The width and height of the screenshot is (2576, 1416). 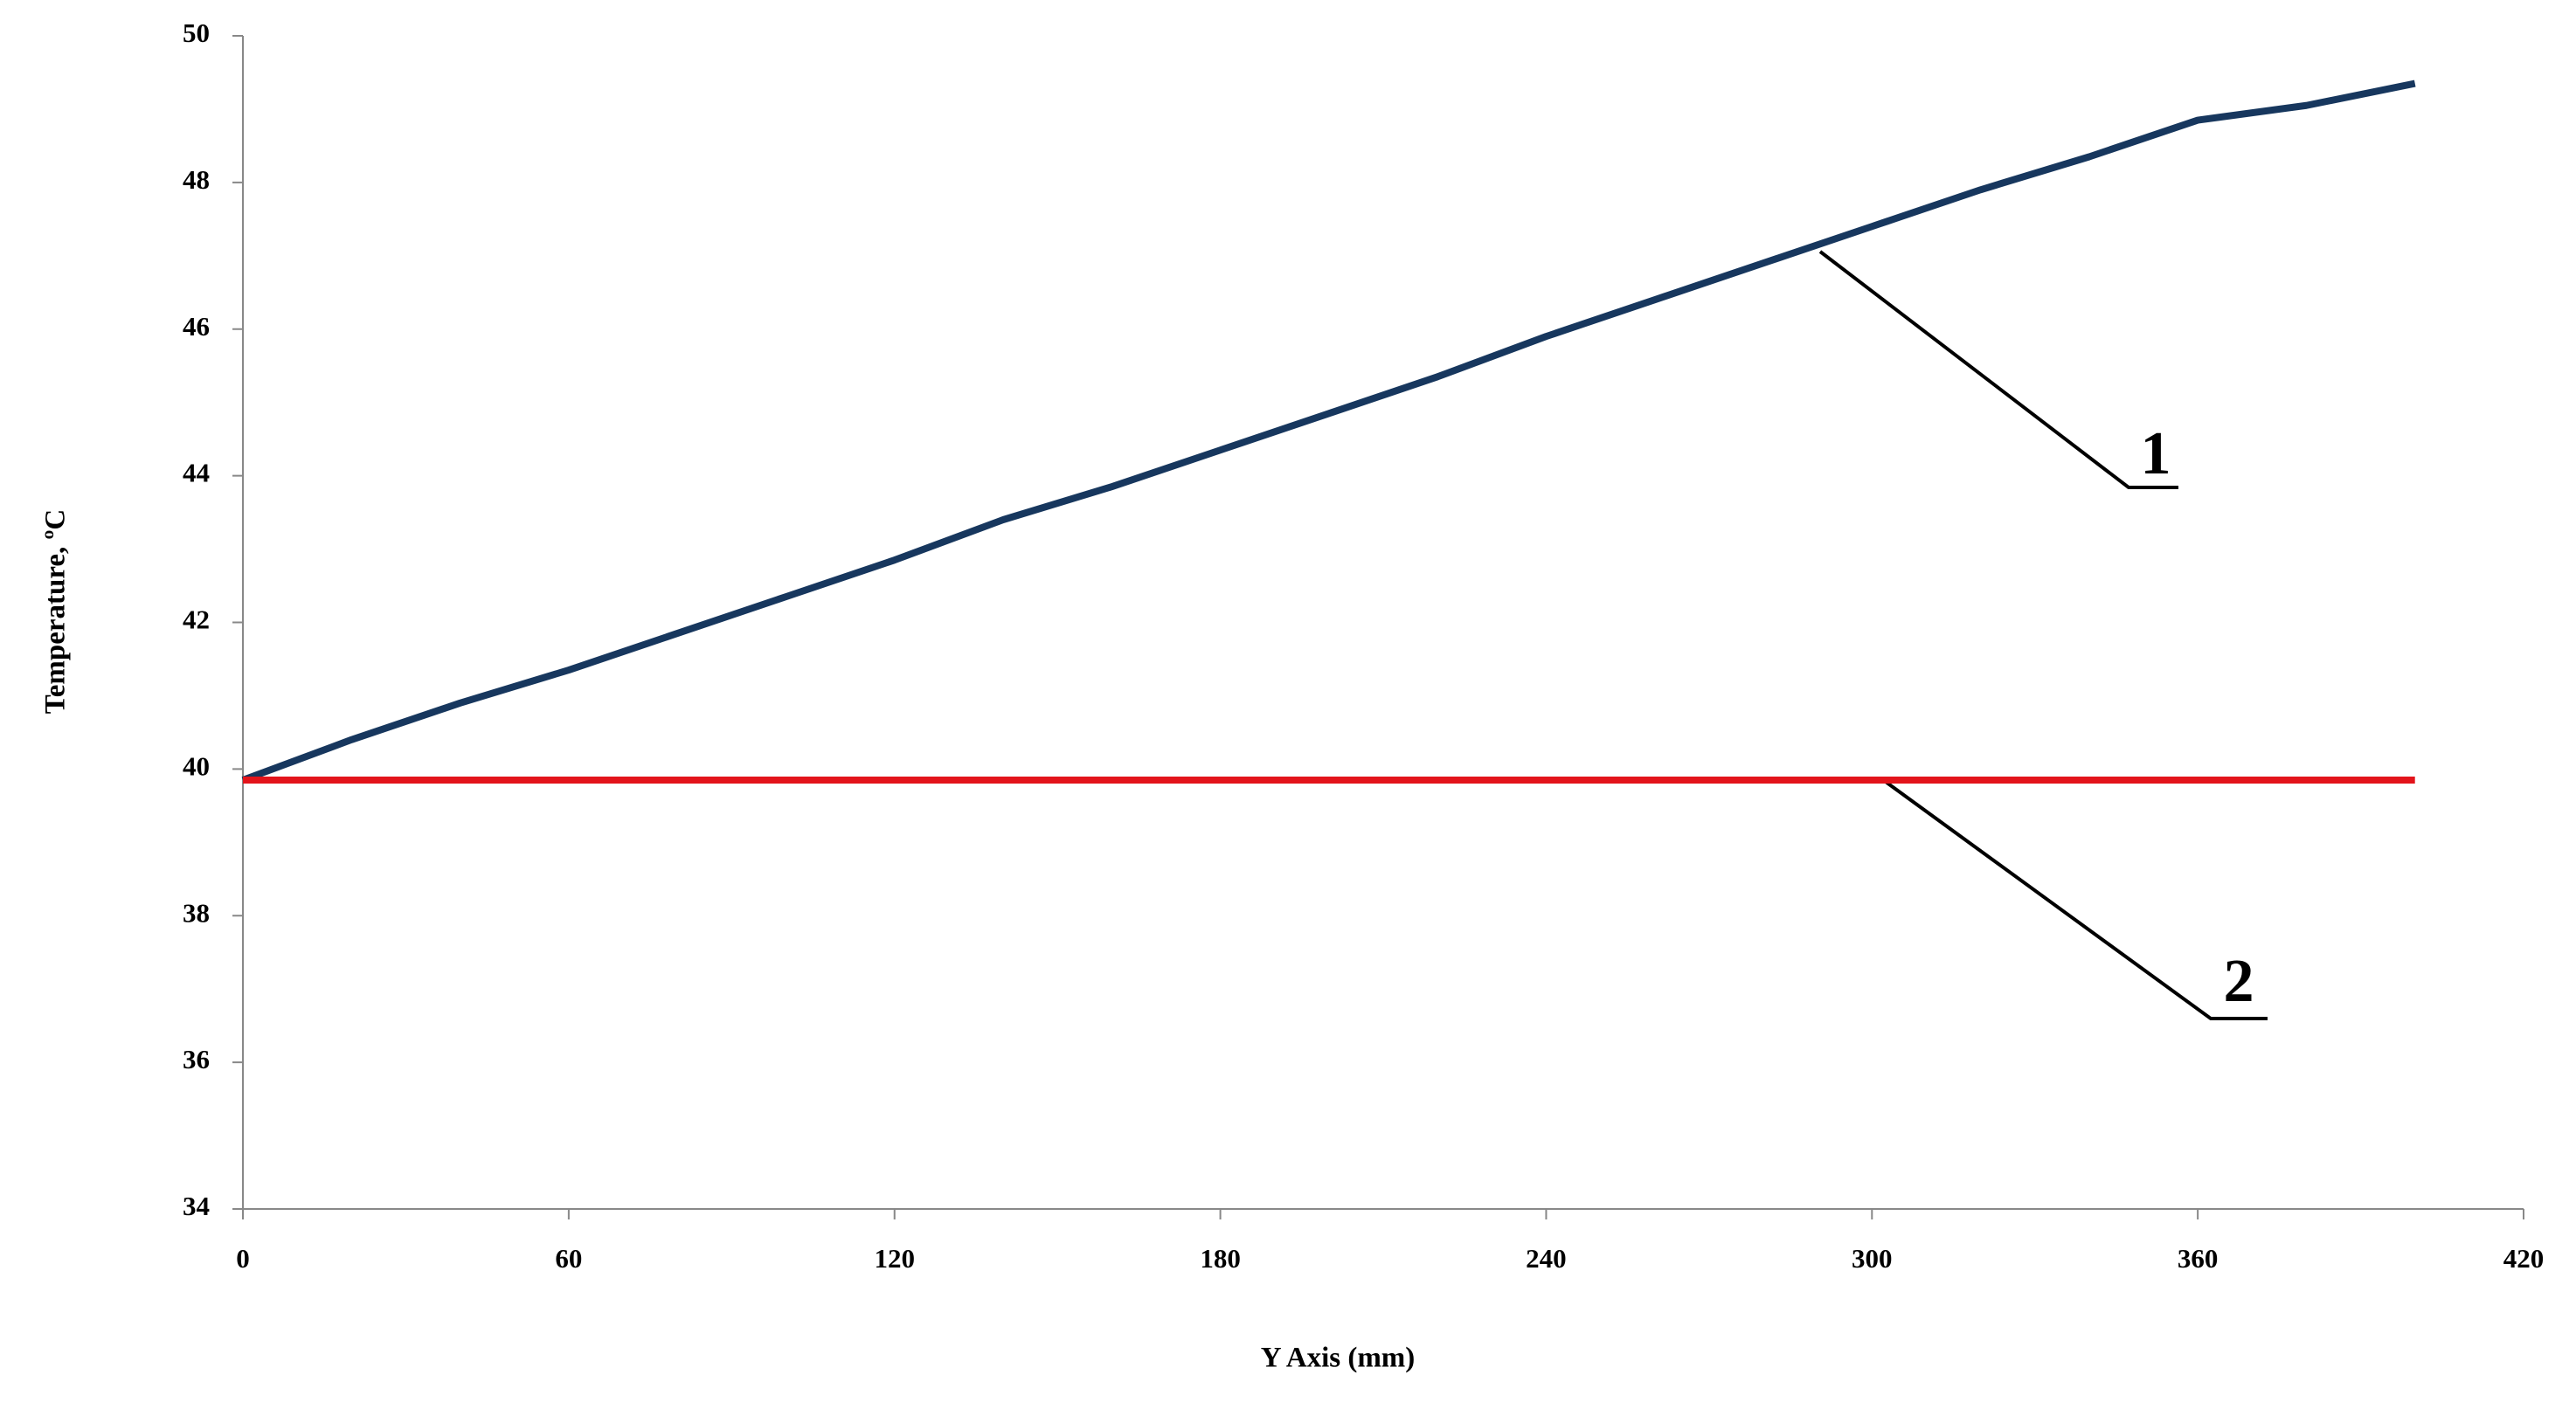 What do you see at coordinates (196, 1059) in the screenshot?
I see `y-tick-label: 36` at bounding box center [196, 1059].